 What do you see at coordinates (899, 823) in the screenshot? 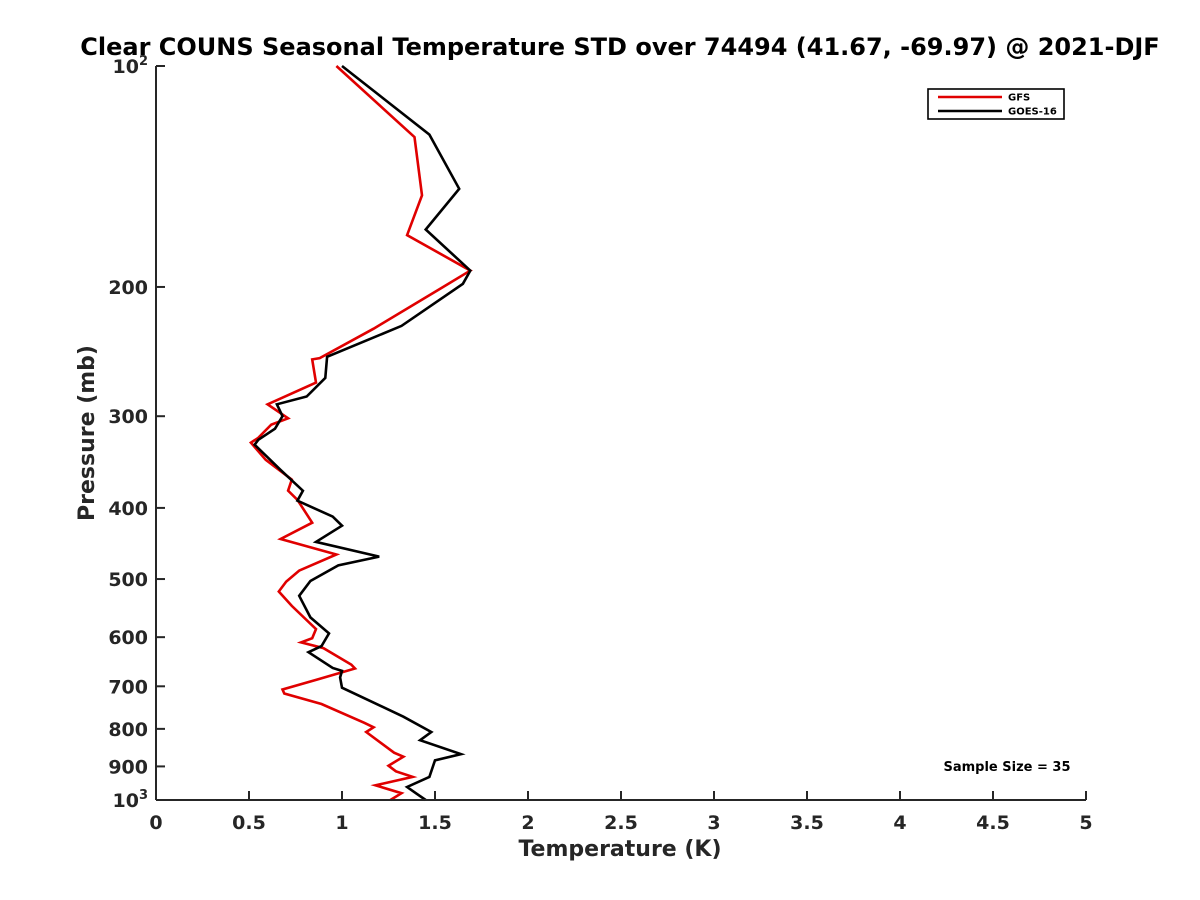
I see `x-tick-label: 4` at bounding box center [899, 823].